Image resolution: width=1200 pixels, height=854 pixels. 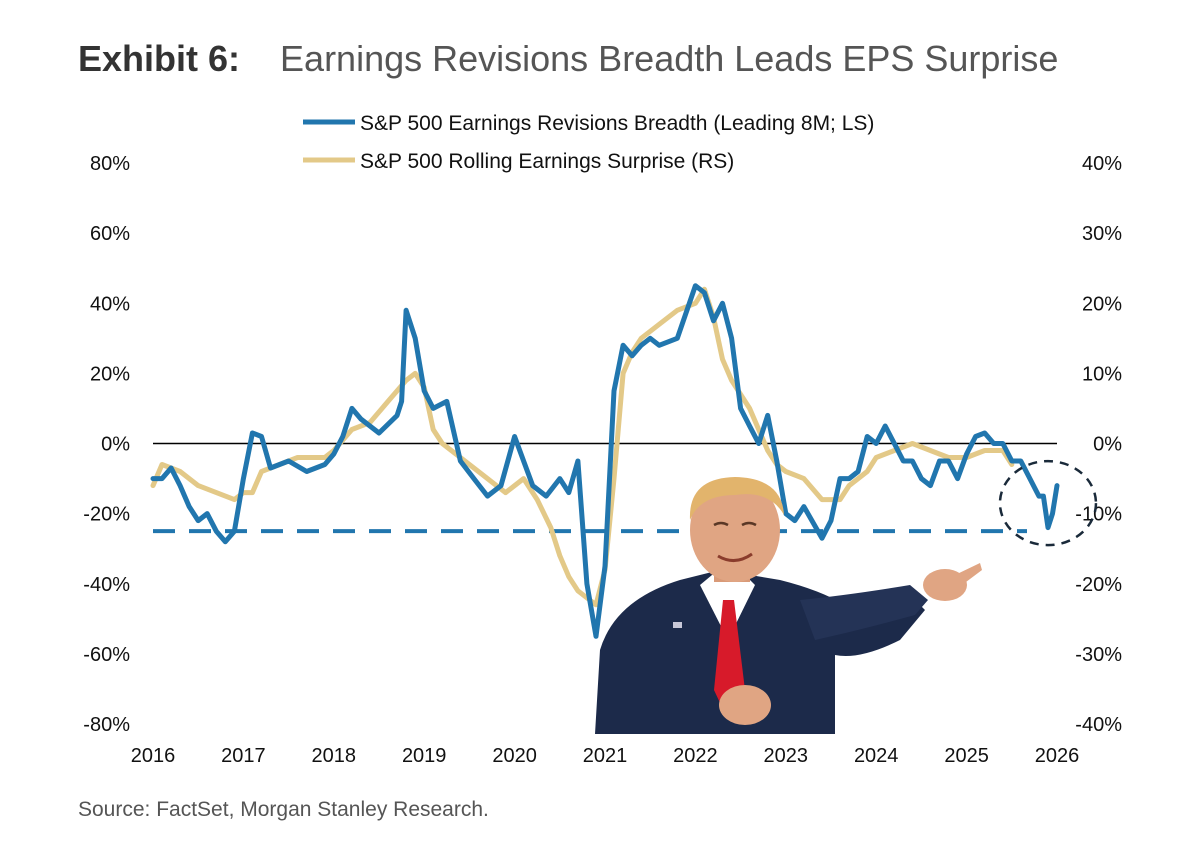 What do you see at coordinates (110, 304) in the screenshot?
I see `y-left-tick-label: 40%` at bounding box center [110, 304].